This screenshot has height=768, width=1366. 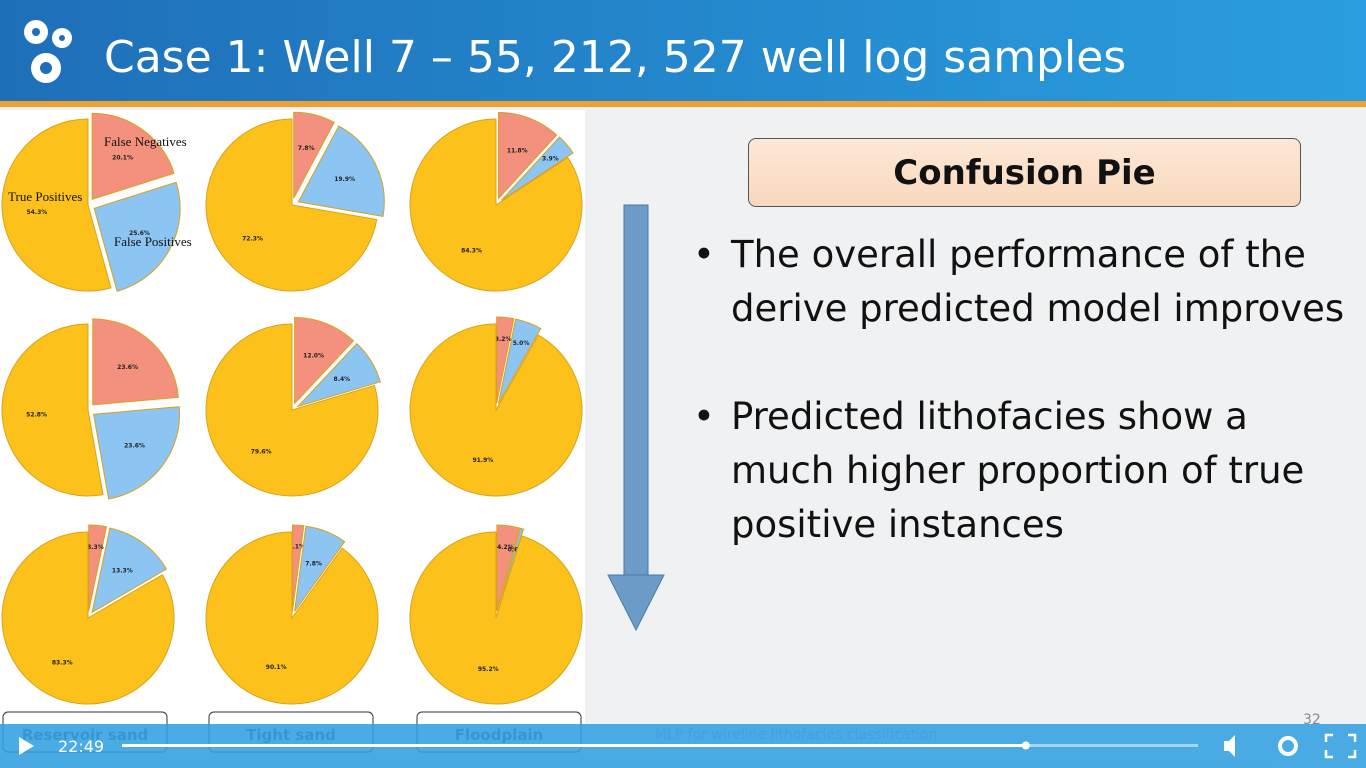 I want to click on slice-label: 91.9%, so click(x=482, y=460).